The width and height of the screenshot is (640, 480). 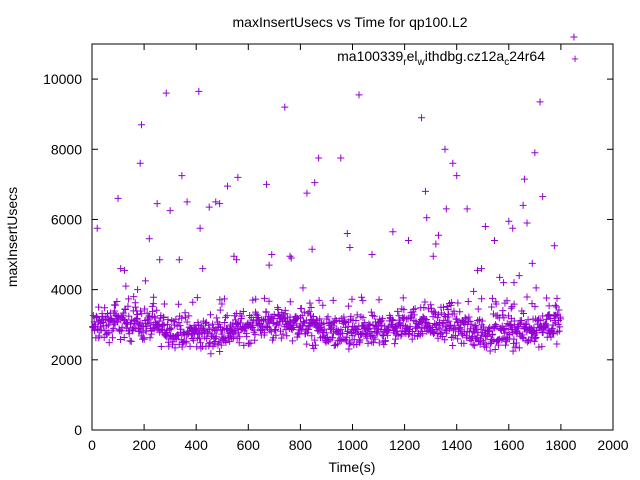 I want to click on y-axis-label: maxInsertUsecs, so click(x=12, y=237).